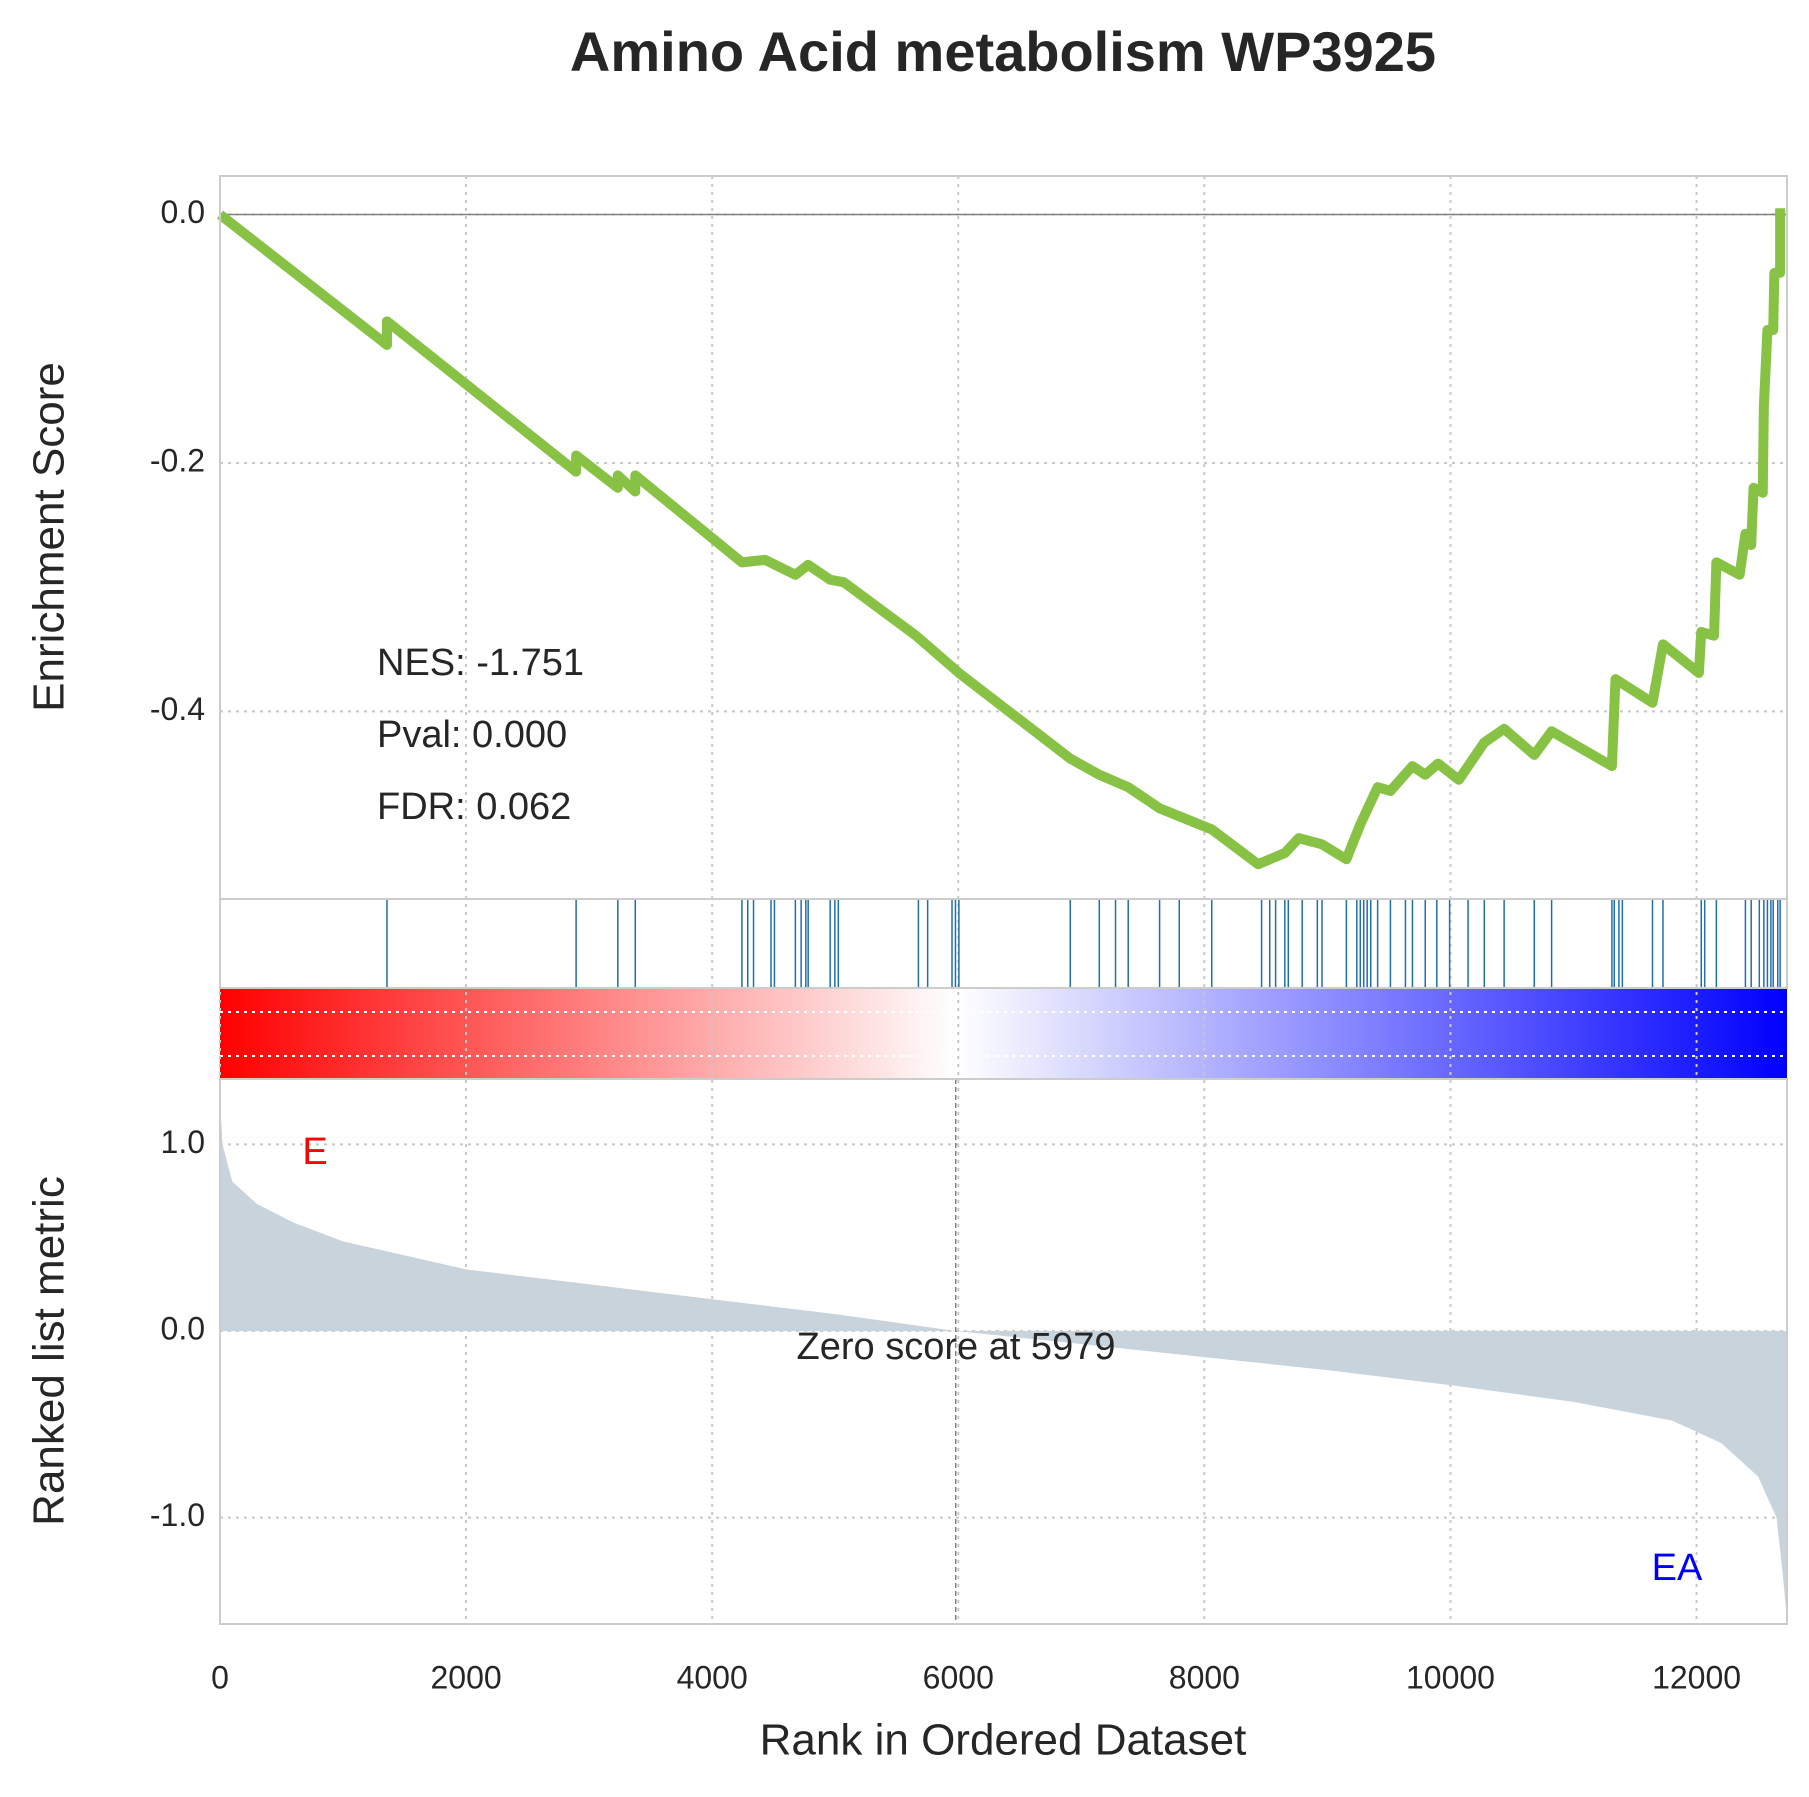  Describe the element at coordinates (177, 460) in the screenshot. I see `y-tick-label: -0.2` at that location.